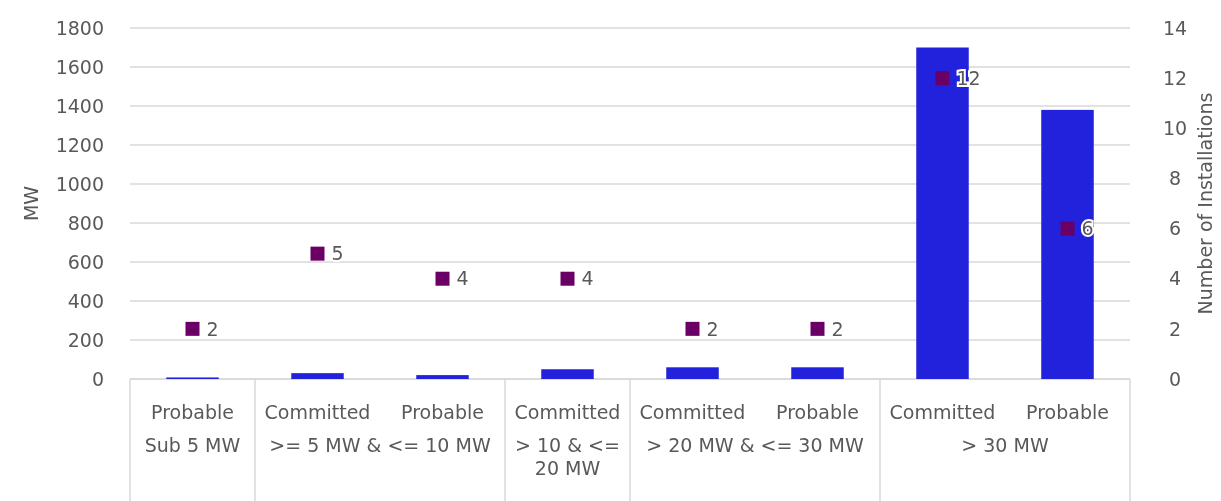  Describe the element at coordinates (1175, 228) in the screenshot. I see `y2-tick-label: 6` at that location.